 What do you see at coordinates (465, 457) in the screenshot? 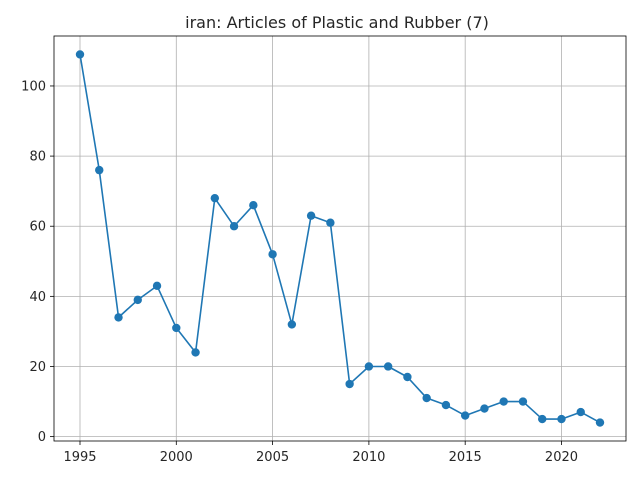
I see `x-tick-label: 2015` at bounding box center [465, 457].